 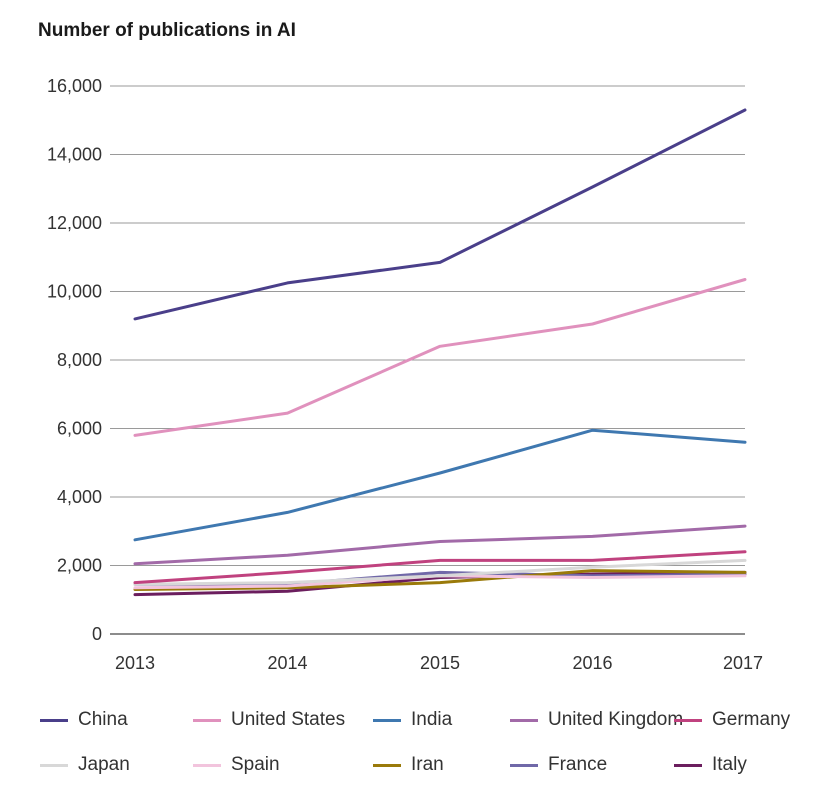 What do you see at coordinates (751, 719) in the screenshot?
I see `legend-label: Germany` at bounding box center [751, 719].